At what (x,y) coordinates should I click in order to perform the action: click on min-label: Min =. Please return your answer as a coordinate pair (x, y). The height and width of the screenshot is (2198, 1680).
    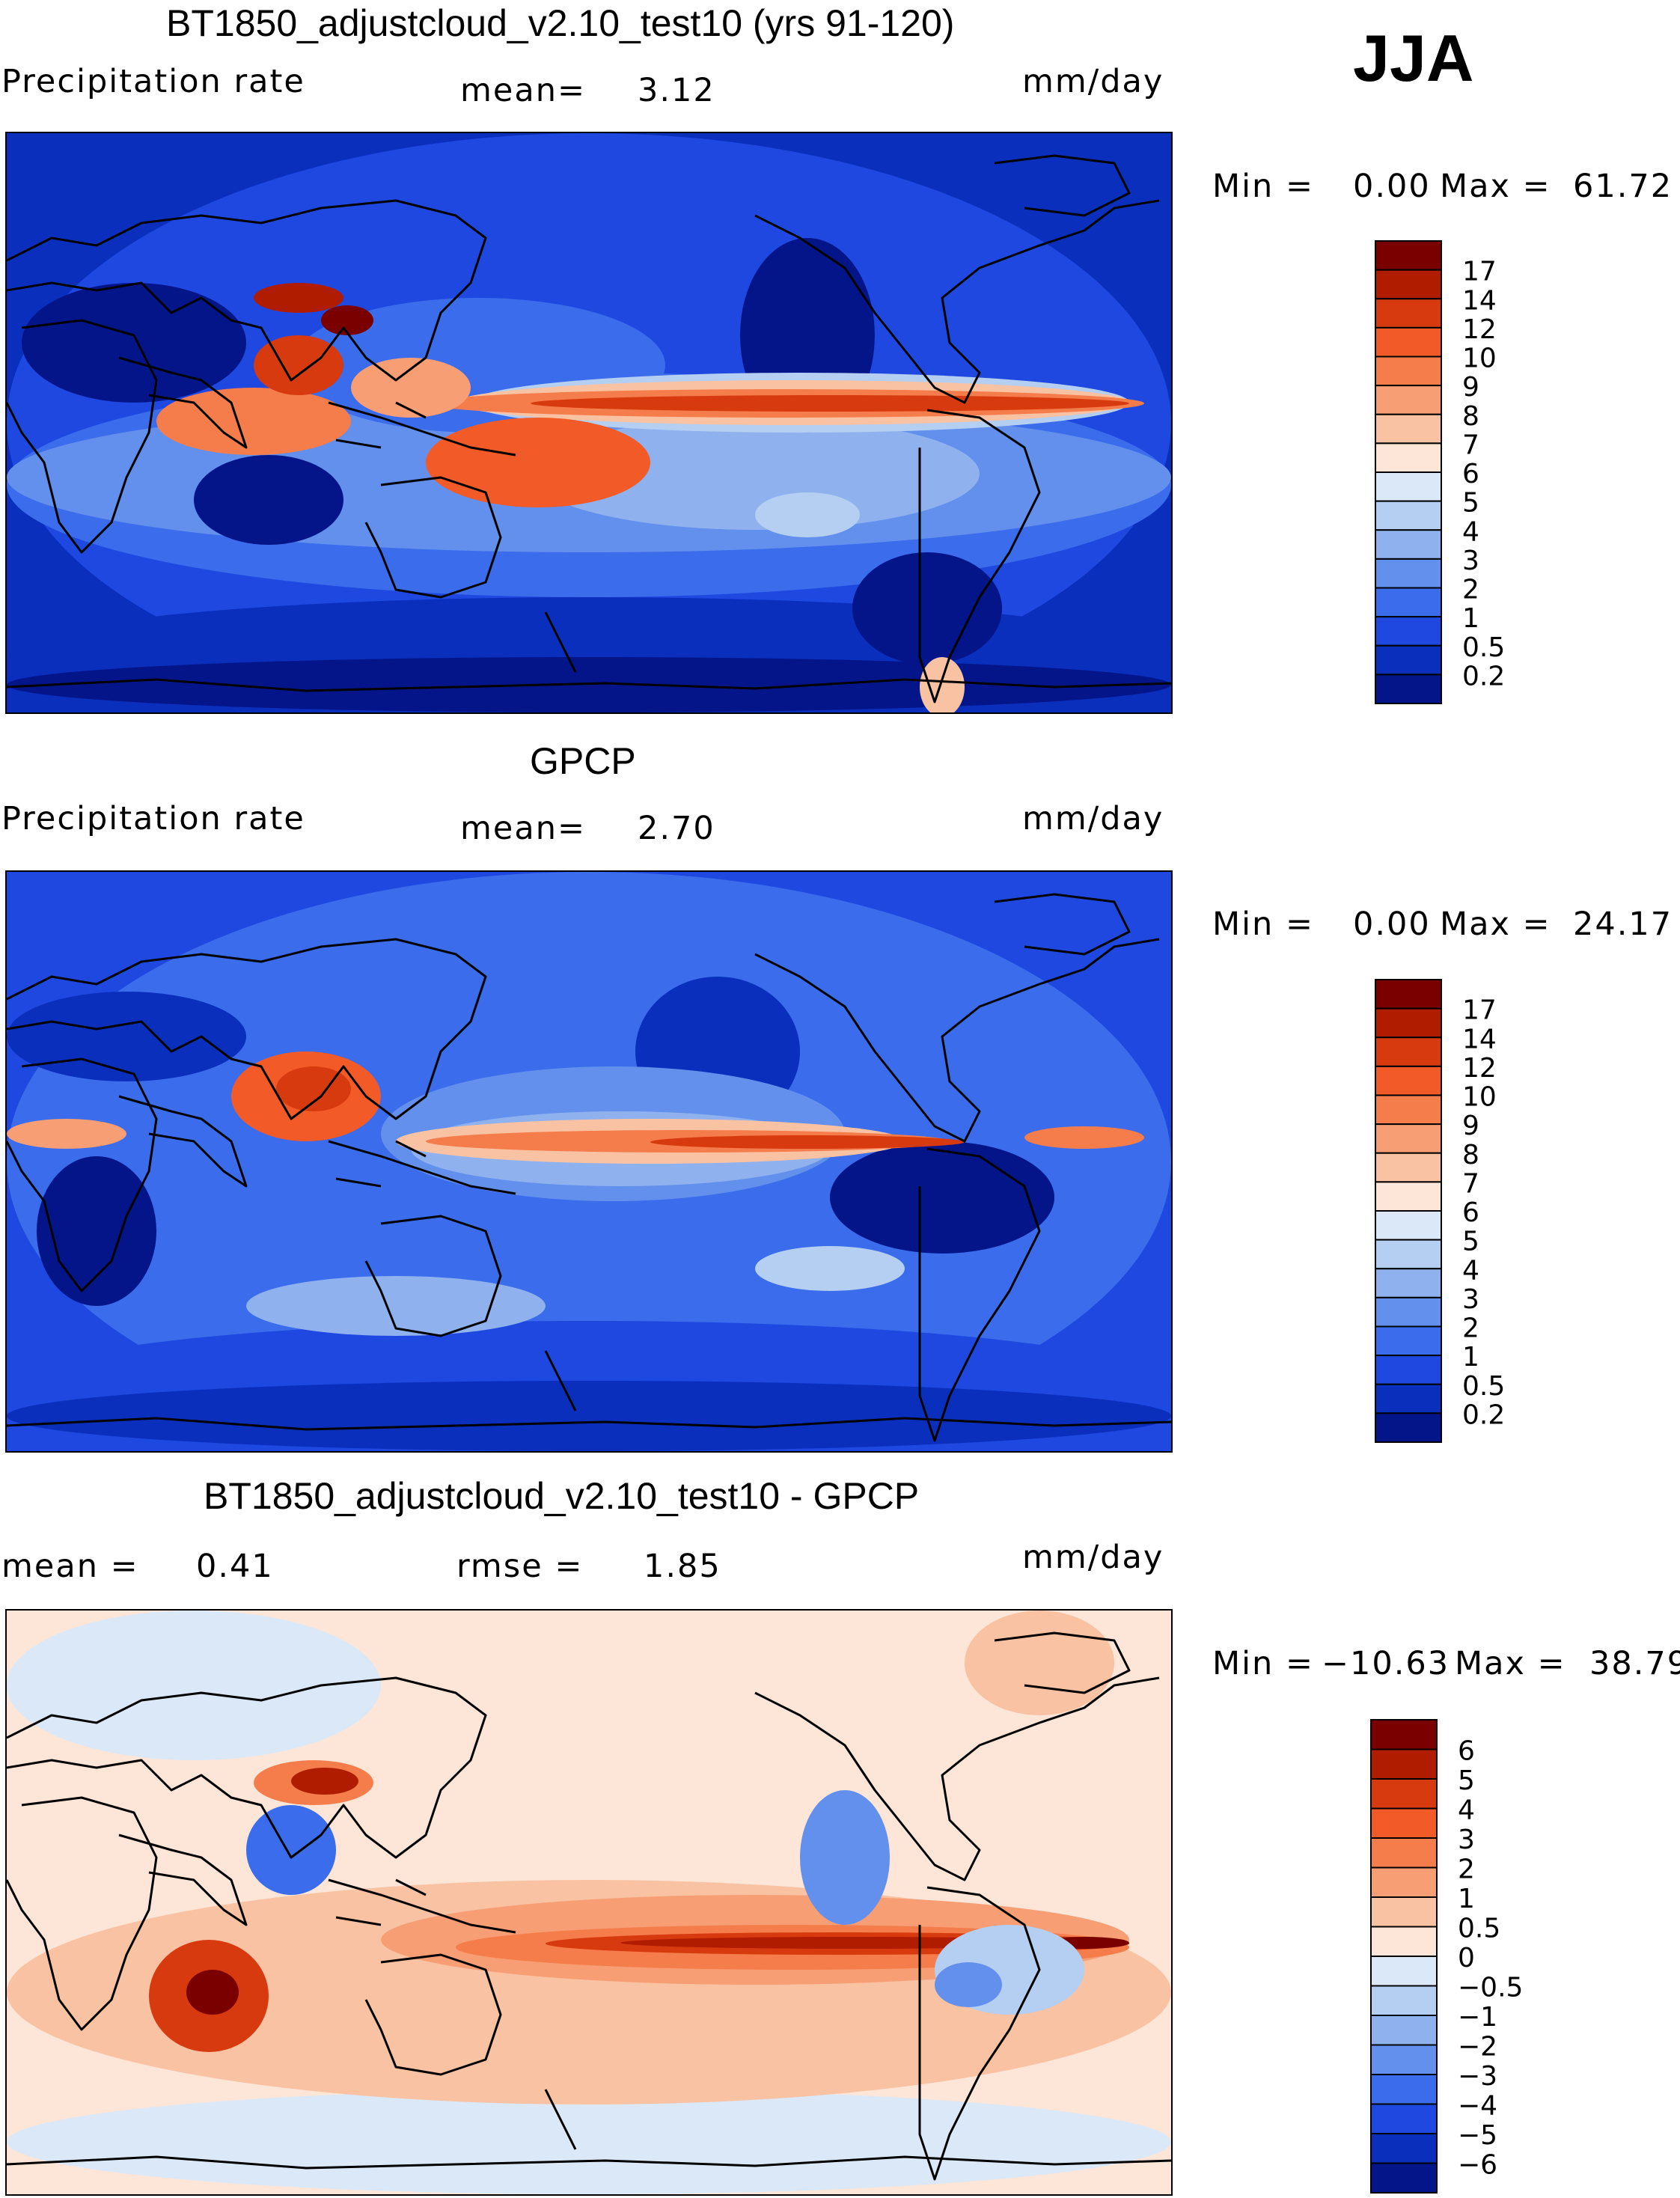
    Looking at the image, I should click on (1263, 924).